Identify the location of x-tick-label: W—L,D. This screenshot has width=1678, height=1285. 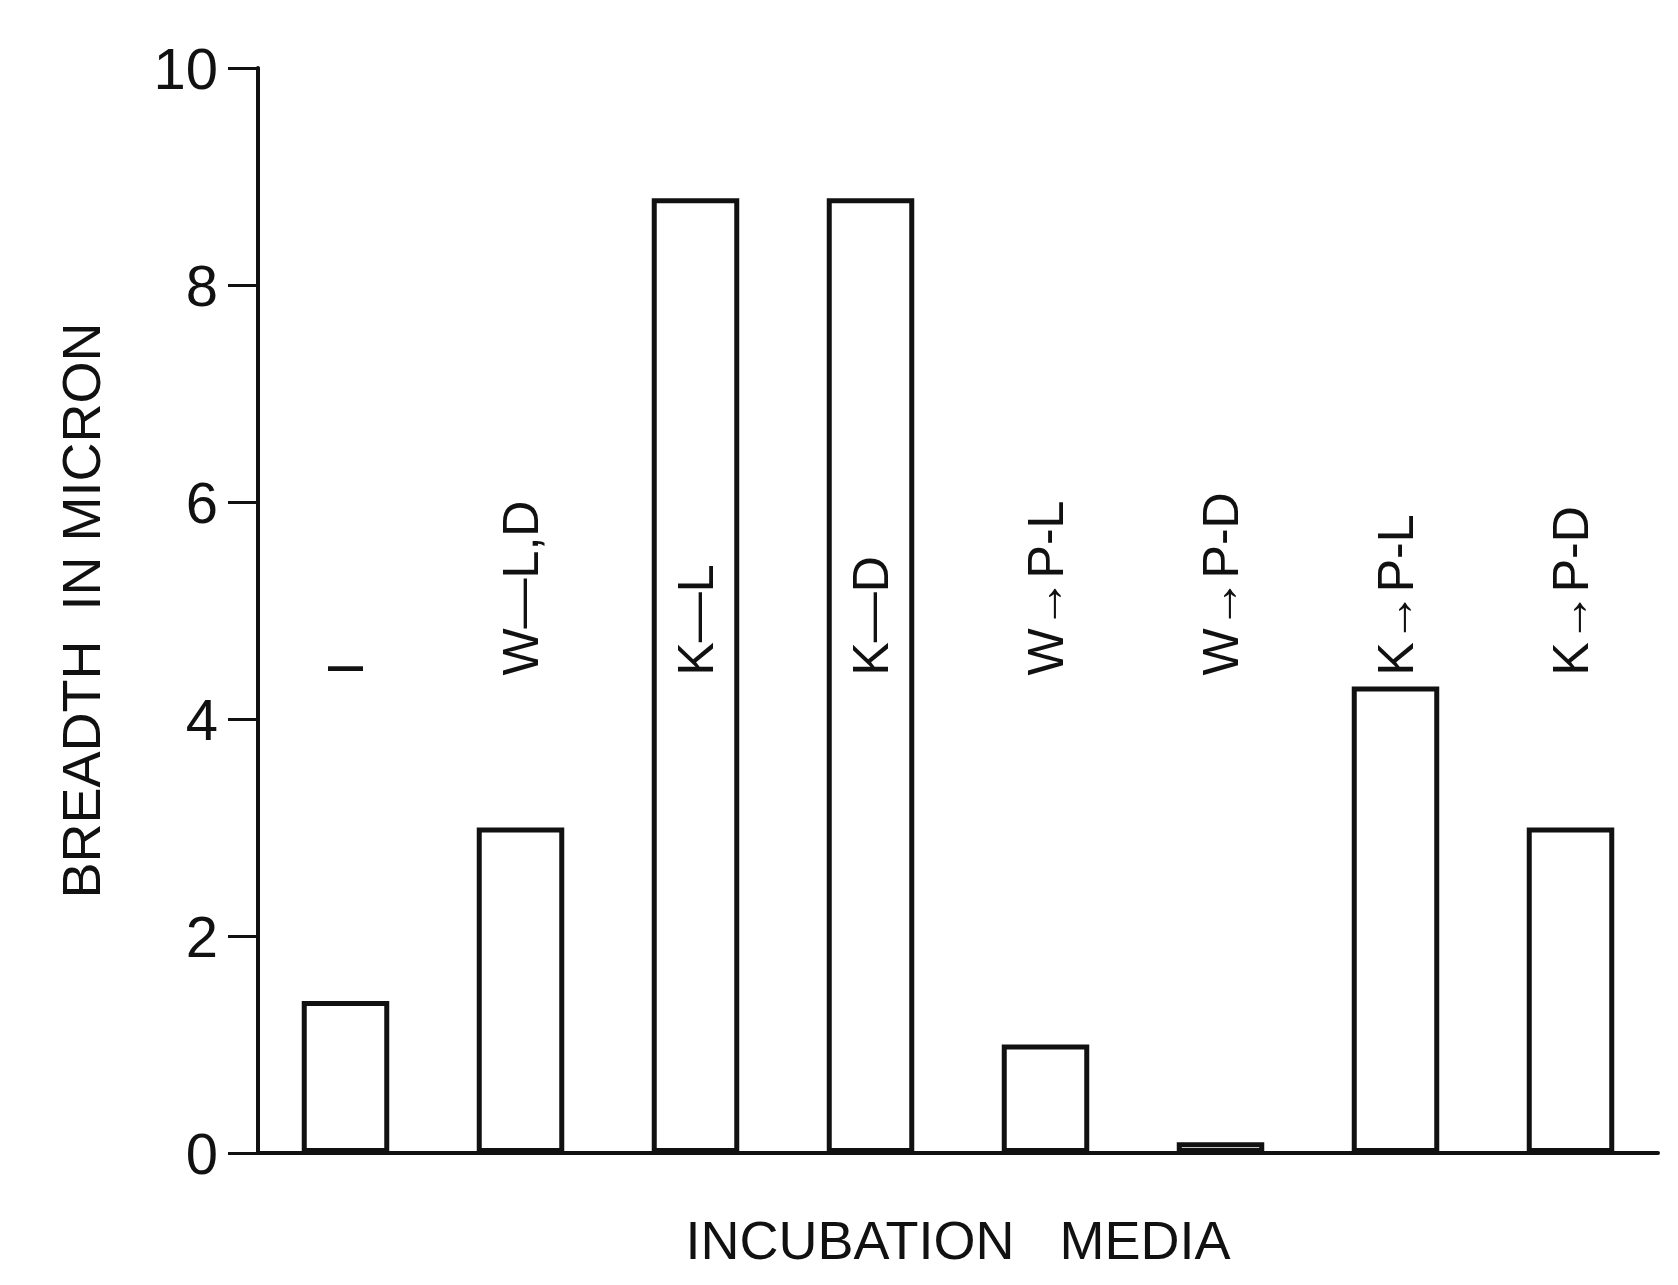
(520, 588).